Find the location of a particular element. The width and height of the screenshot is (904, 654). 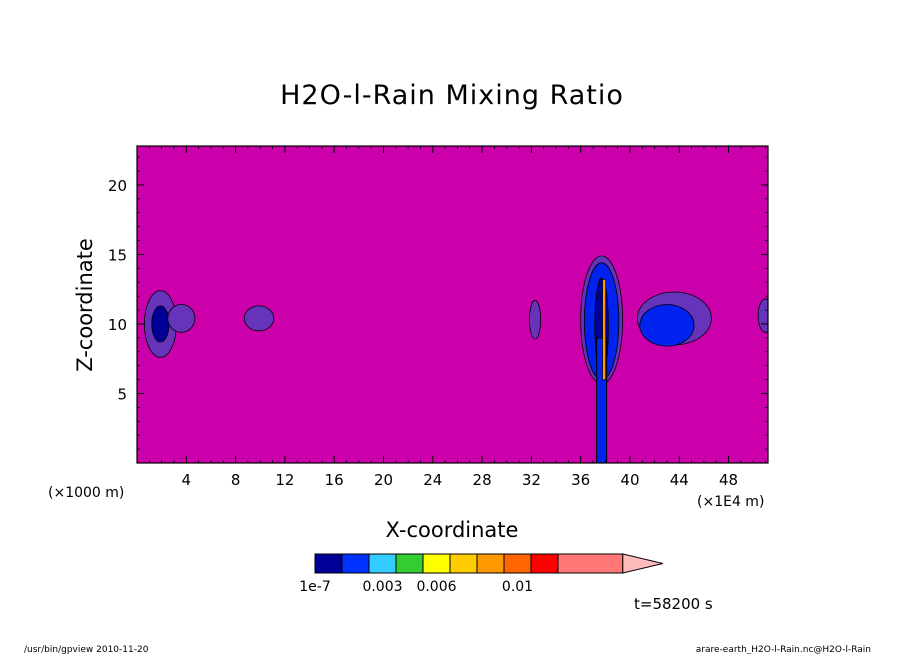

x-tick-label: 12 is located at coordinates (284, 480).